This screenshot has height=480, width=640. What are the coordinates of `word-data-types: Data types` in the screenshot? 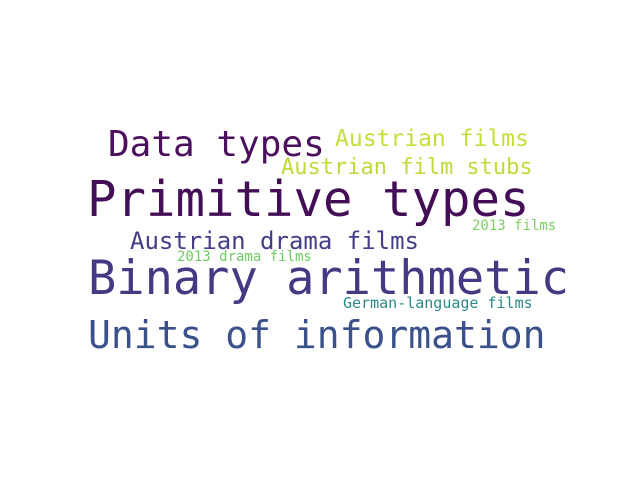 It's located at (216, 144).